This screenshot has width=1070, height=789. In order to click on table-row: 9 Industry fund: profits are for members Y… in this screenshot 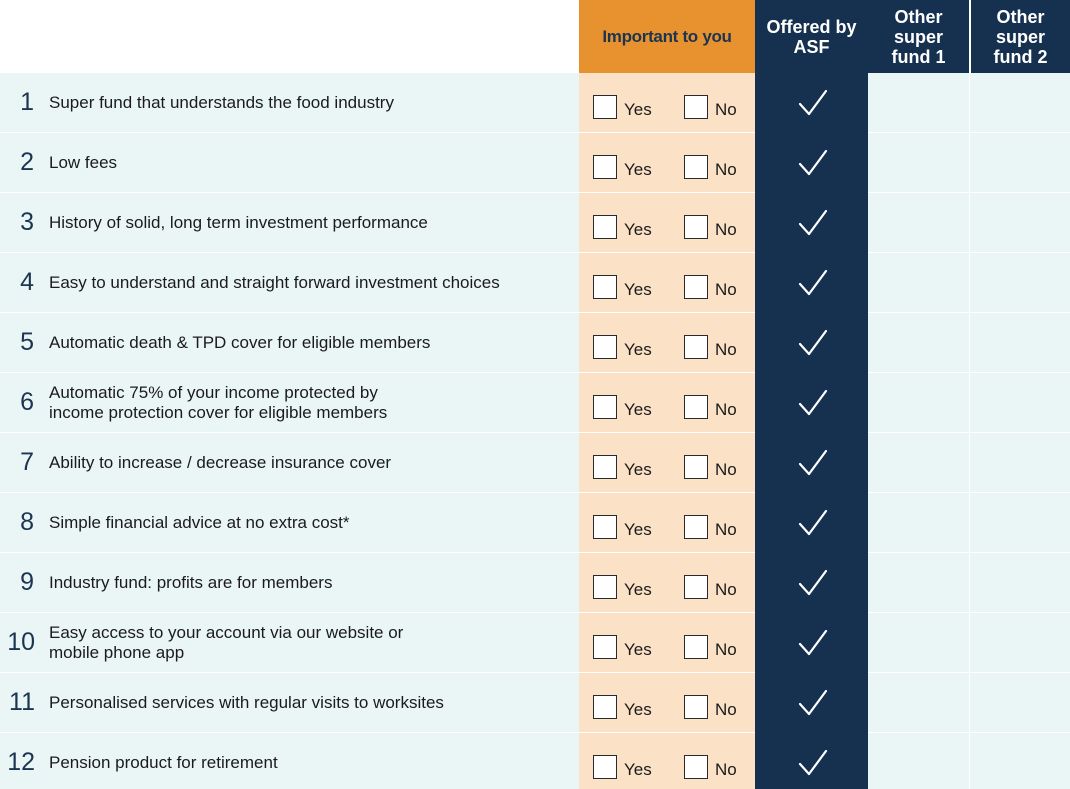, I will do `click(535, 583)`.